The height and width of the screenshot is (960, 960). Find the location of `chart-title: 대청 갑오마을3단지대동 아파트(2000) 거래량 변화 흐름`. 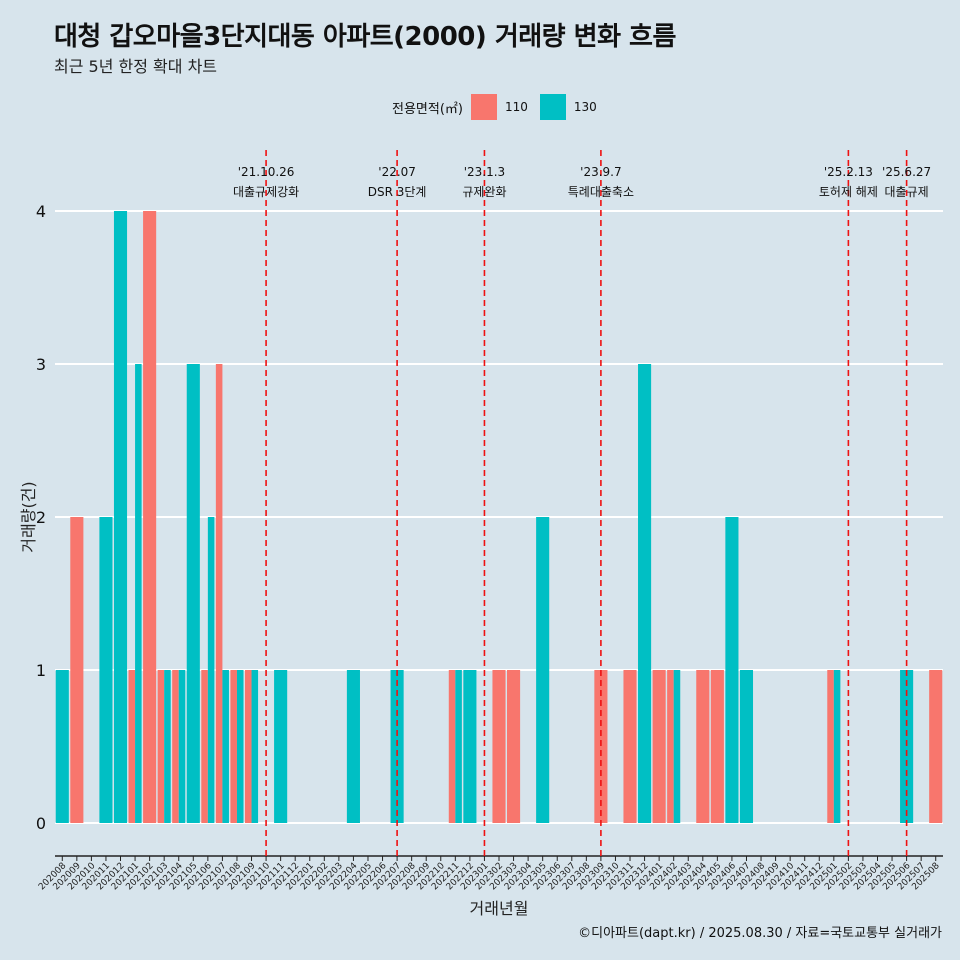

chart-title: 대청 갑오마을3단지대동 아파트(2000) 거래량 변화 흐름 is located at coordinates (365, 37).